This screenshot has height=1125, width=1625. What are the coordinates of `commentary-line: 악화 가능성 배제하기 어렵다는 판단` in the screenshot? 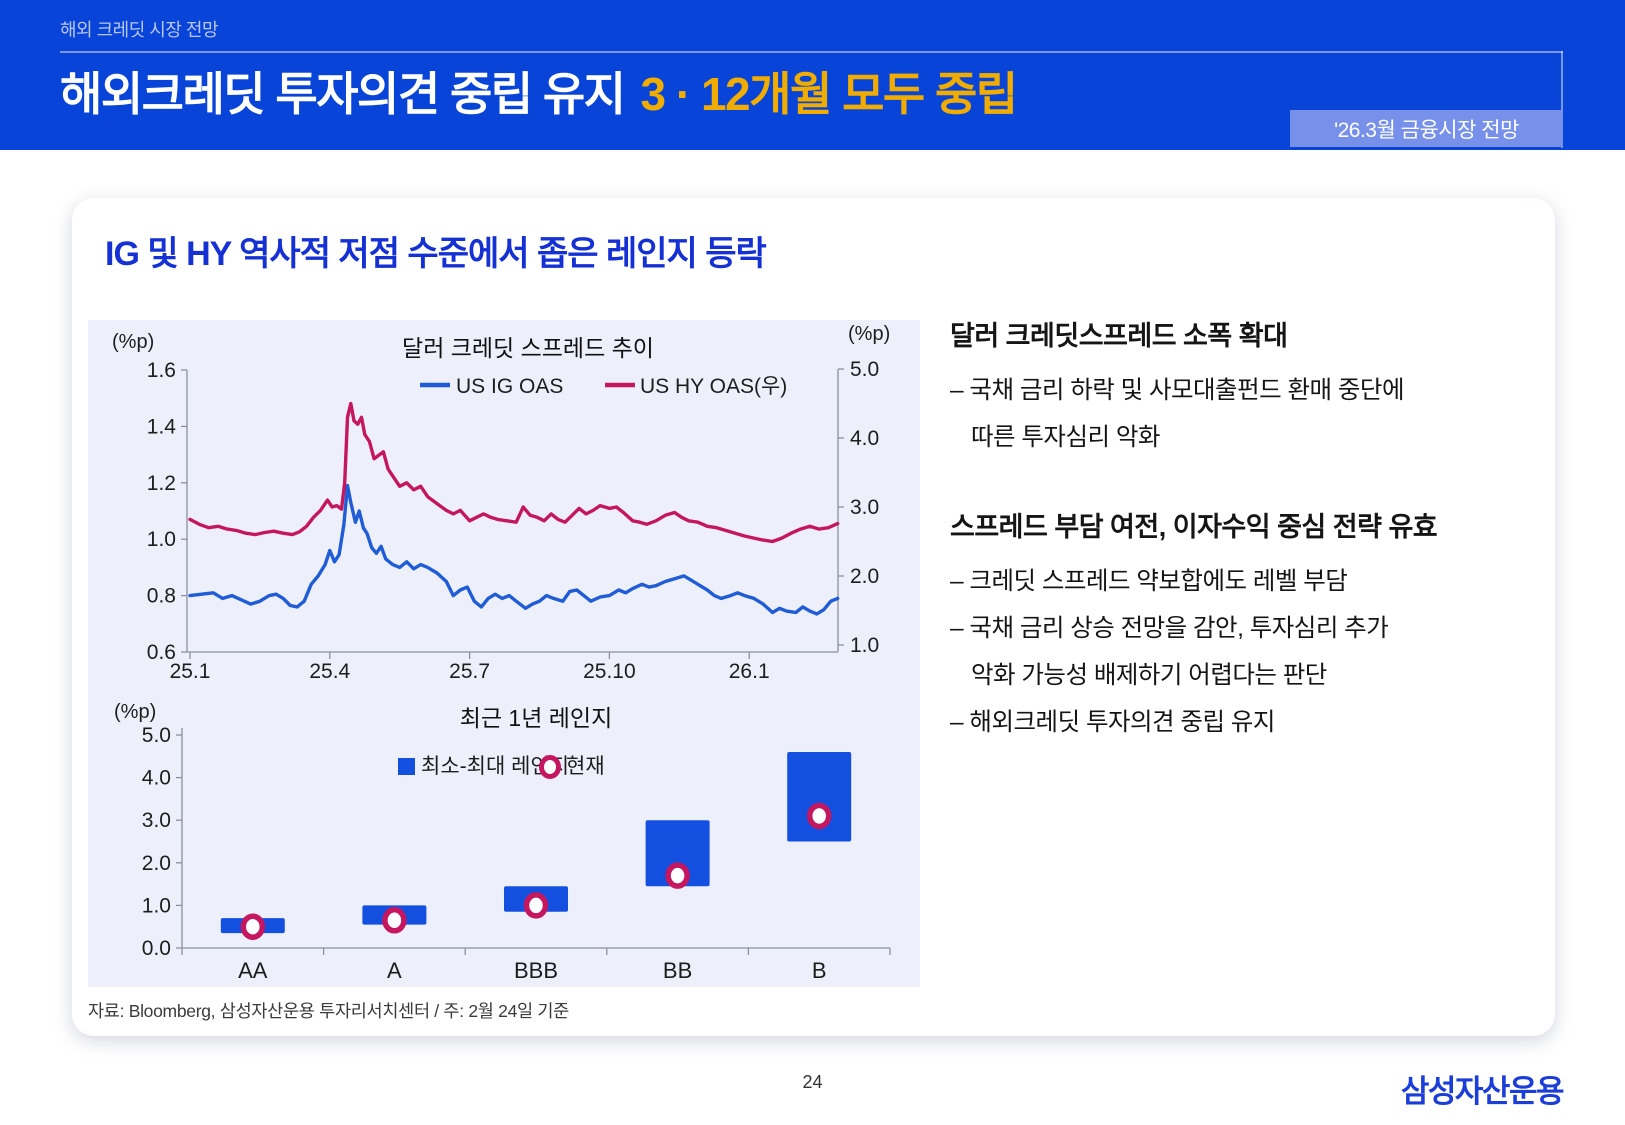 It's located at (1149, 675).